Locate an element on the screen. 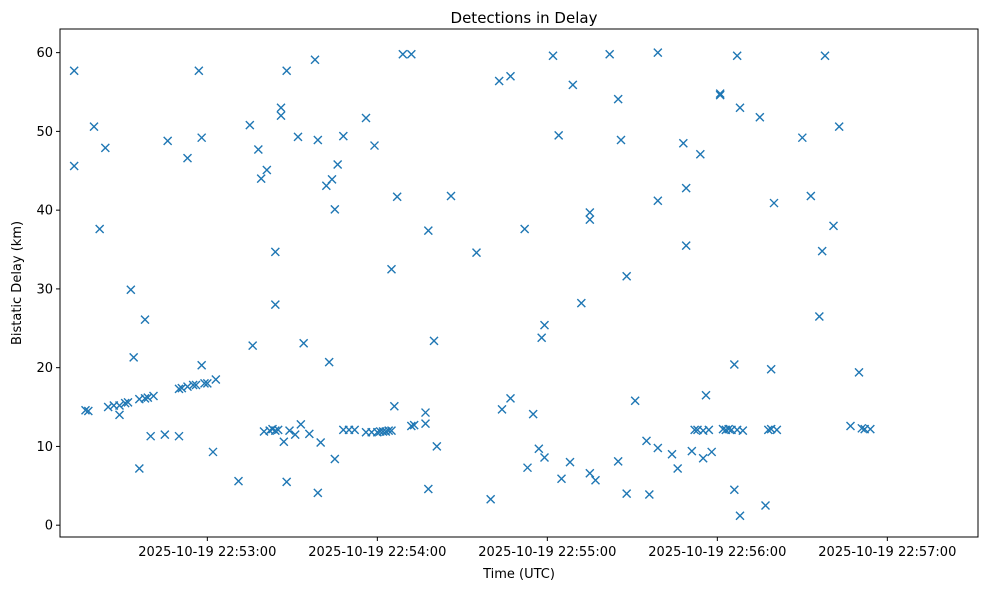 This screenshot has width=989, height=590. x-tick-label: 2025-10-19 22:54:00 is located at coordinates (377, 552).